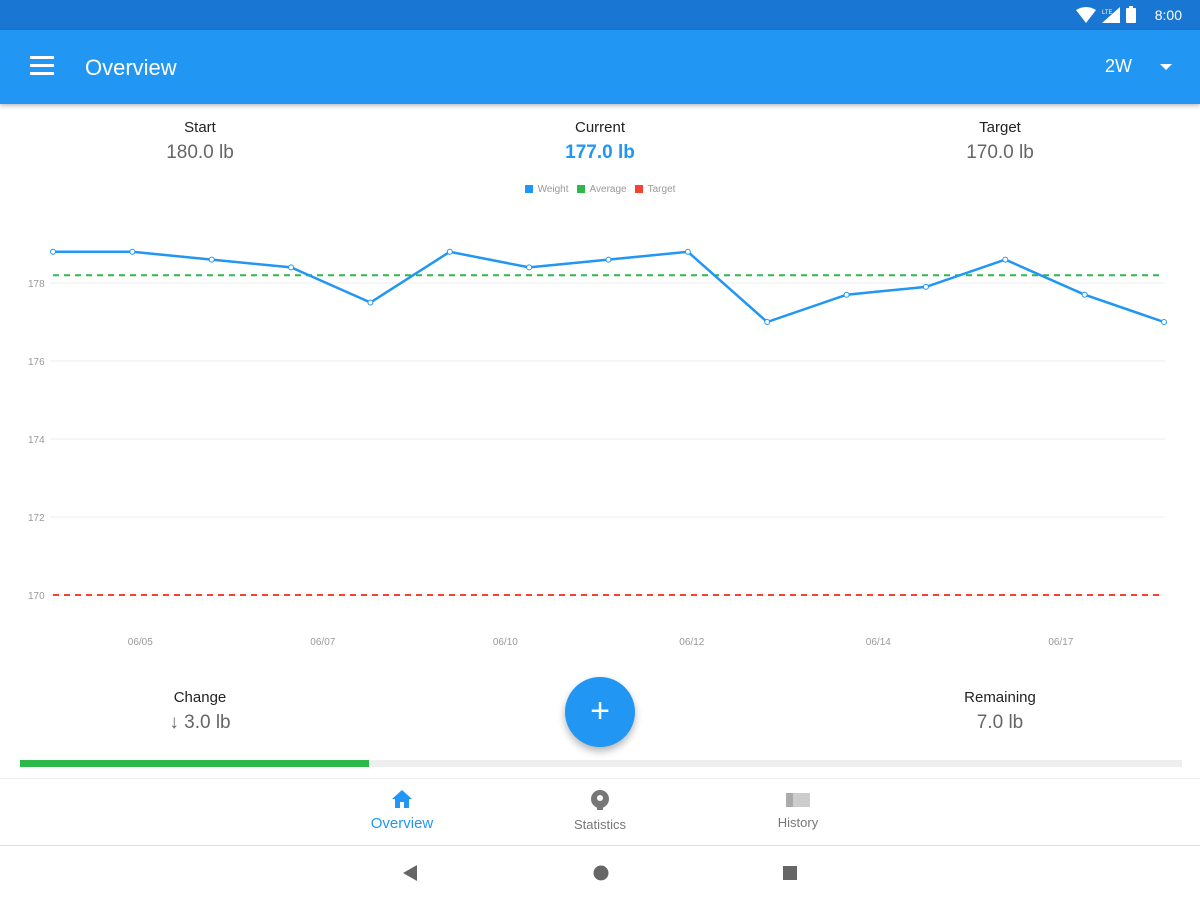  What do you see at coordinates (131, 67) in the screenshot?
I see `page-title: Overview` at bounding box center [131, 67].